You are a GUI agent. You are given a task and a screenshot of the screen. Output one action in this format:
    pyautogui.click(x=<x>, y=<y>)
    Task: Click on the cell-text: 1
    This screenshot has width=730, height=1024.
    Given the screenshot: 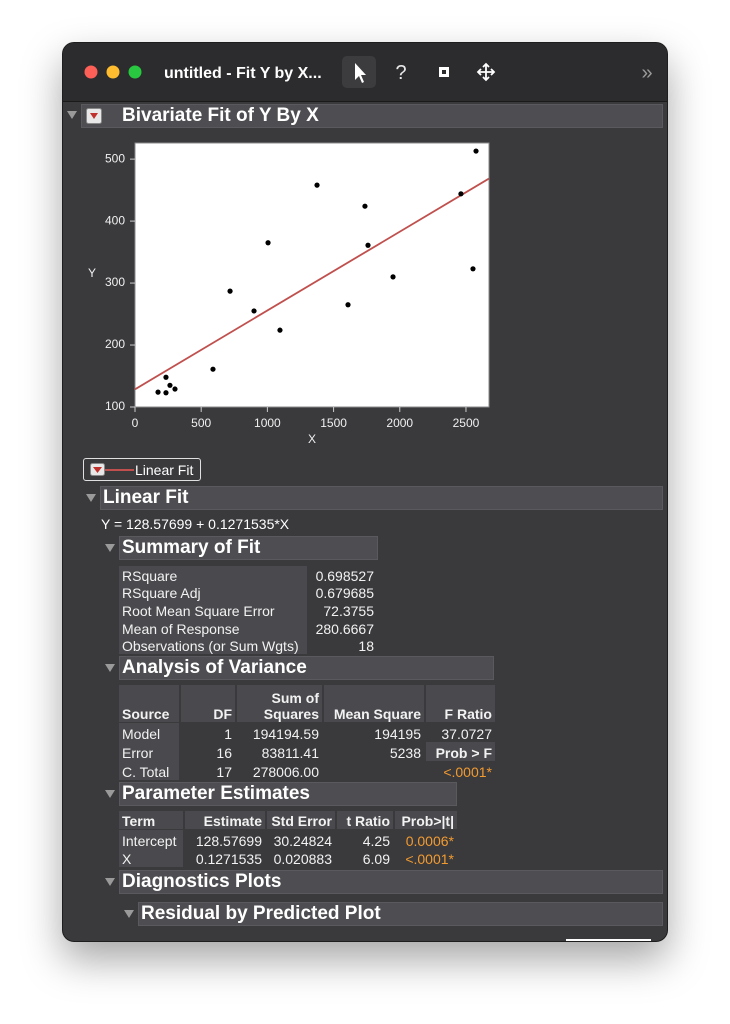 What is the action you would take?
    pyautogui.click(x=228, y=734)
    